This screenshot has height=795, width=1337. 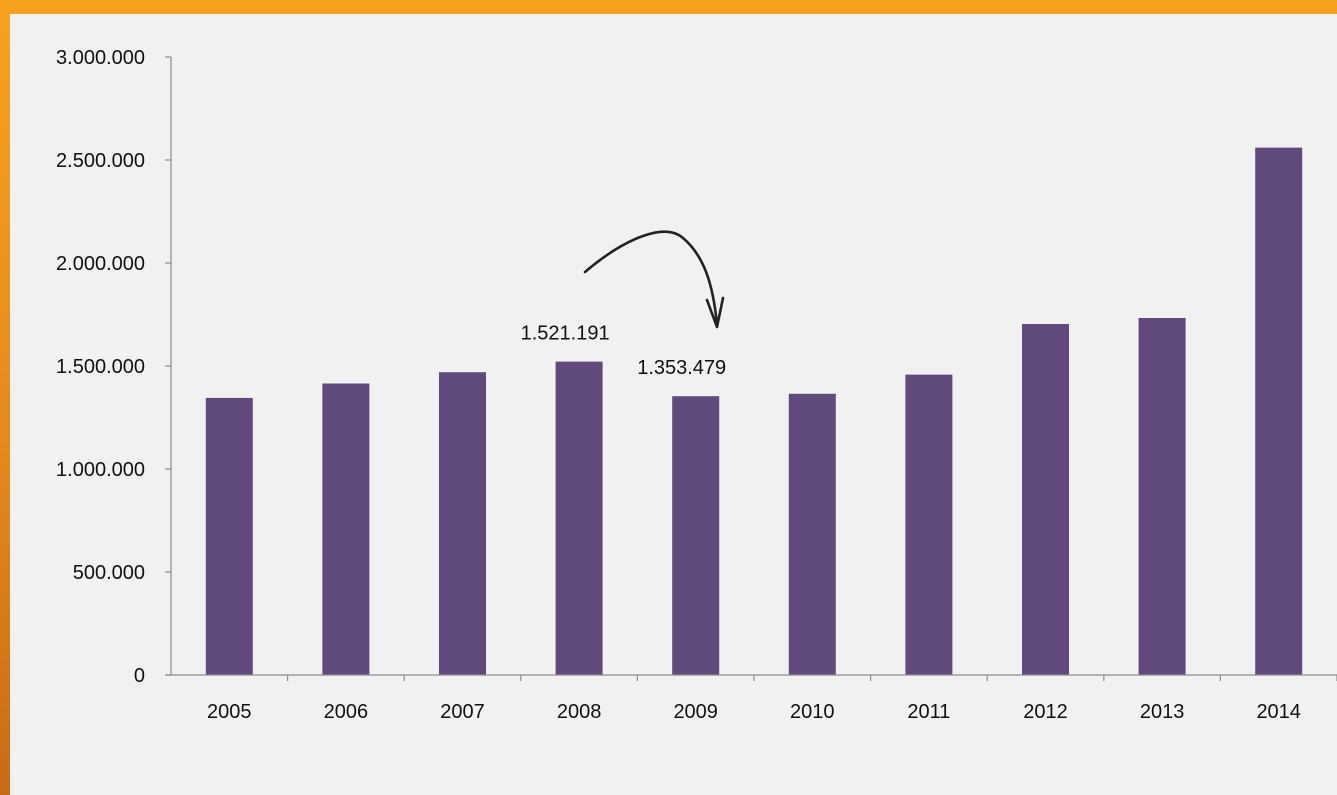 I want to click on bar-2007, so click(x=462, y=523).